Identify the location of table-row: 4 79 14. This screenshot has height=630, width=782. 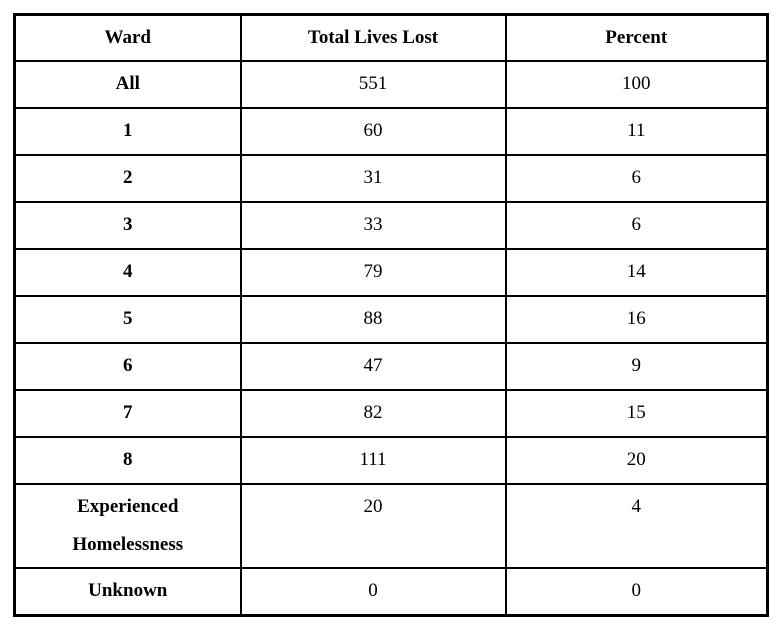
(391, 272).